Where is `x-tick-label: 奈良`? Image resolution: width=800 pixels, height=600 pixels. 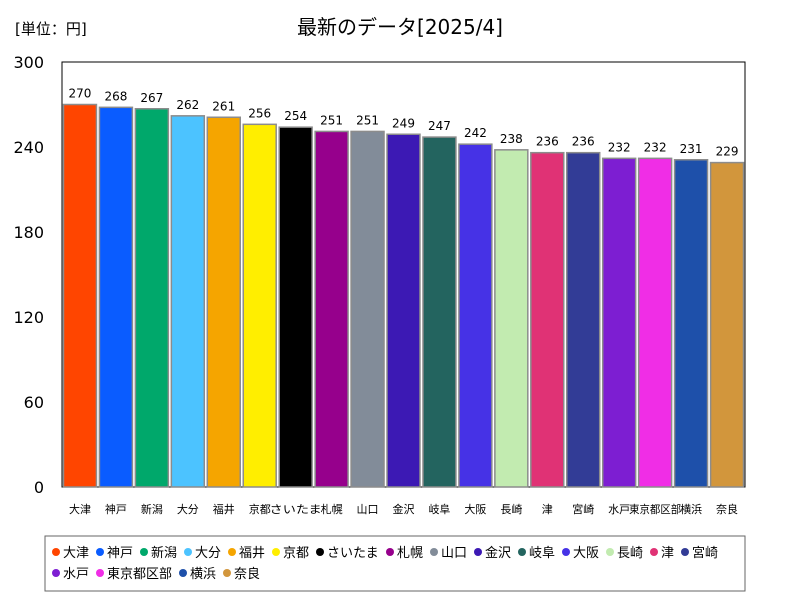 x-tick-label: 奈良 is located at coordinates (727, 509).